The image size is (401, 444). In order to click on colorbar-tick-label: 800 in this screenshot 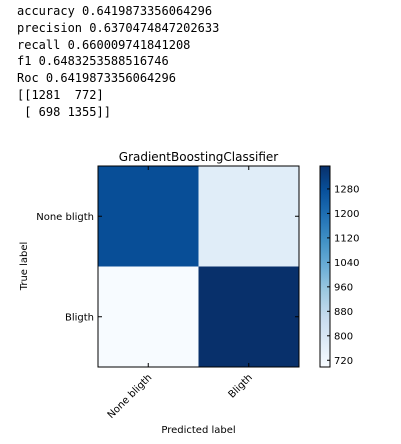, I will do `click(343, 336)`.